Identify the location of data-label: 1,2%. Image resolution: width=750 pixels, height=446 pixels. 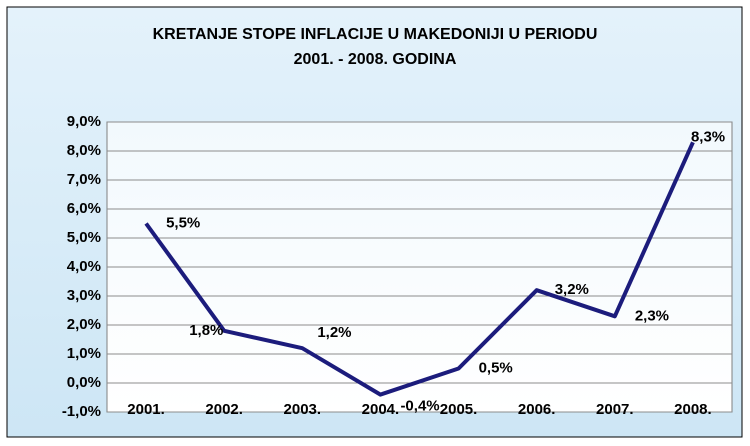
(334, 332).